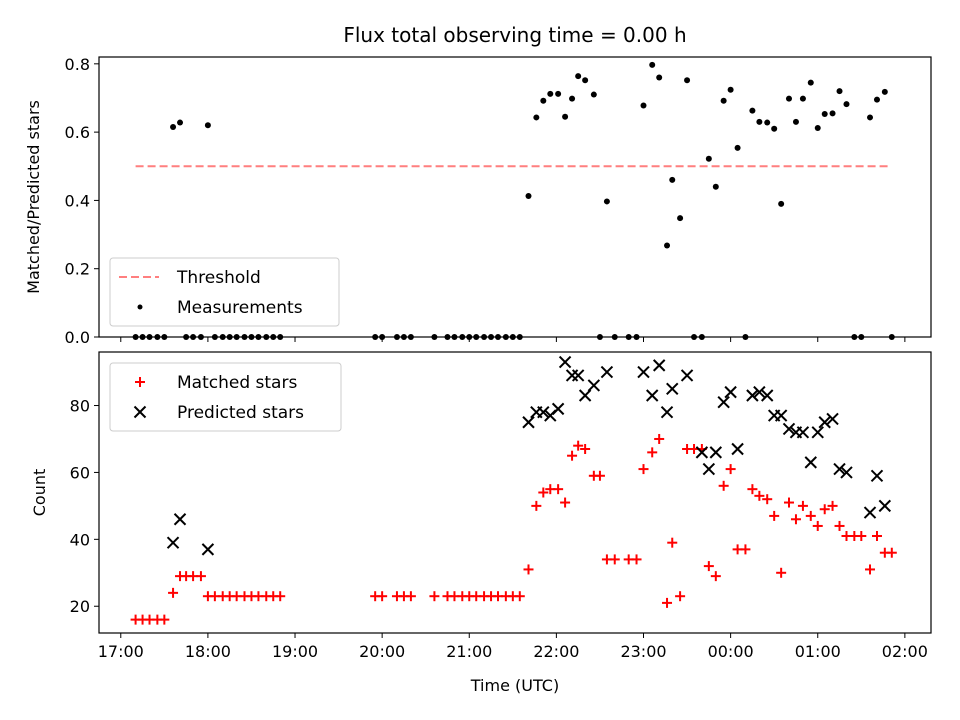 This screenshot has height=720, width=960. Describe the element at coordinates (77, 337) in the screenshot. I see `top-y-tick-label: 0.0` at that location.